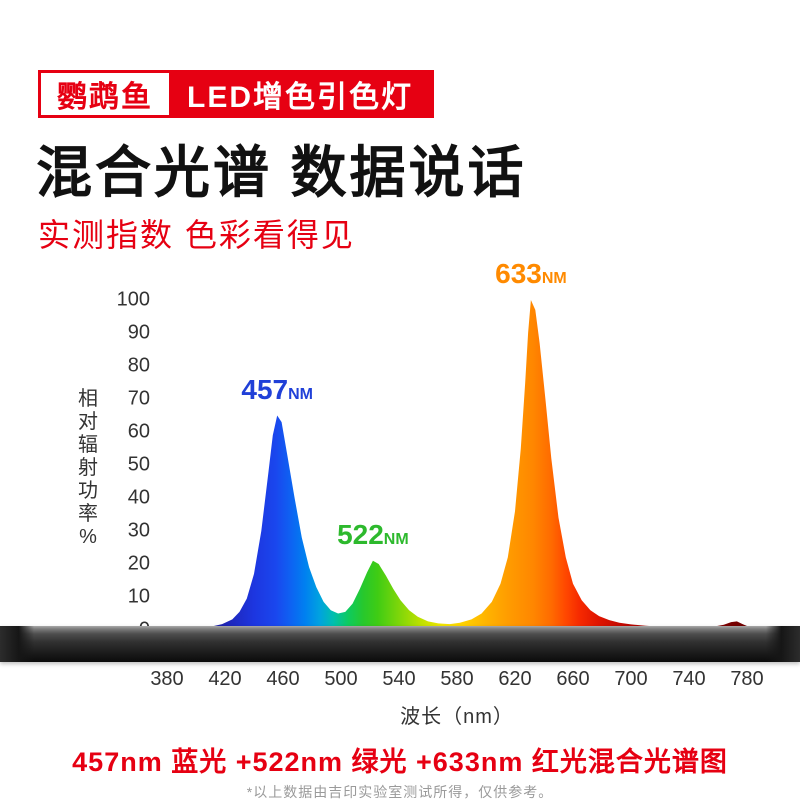  Describe the element at coordinates (747, 679) in the screenshot. I see `x-tick-label: 780` at that location.